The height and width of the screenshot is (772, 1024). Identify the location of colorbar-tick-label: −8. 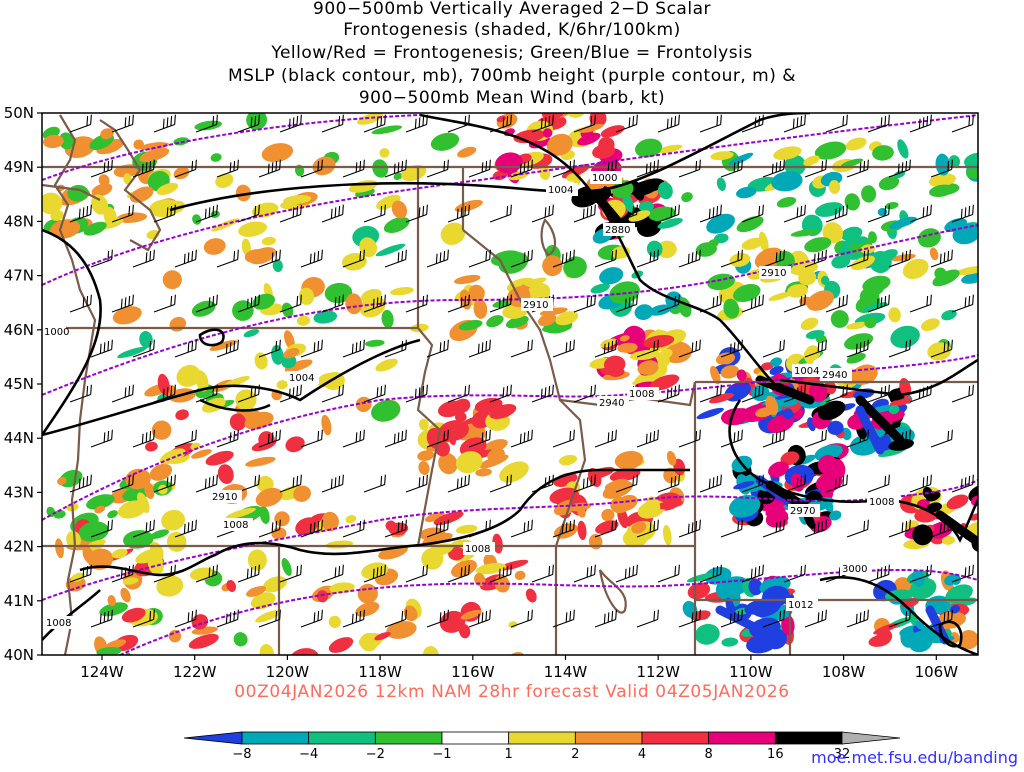
(241, 754).